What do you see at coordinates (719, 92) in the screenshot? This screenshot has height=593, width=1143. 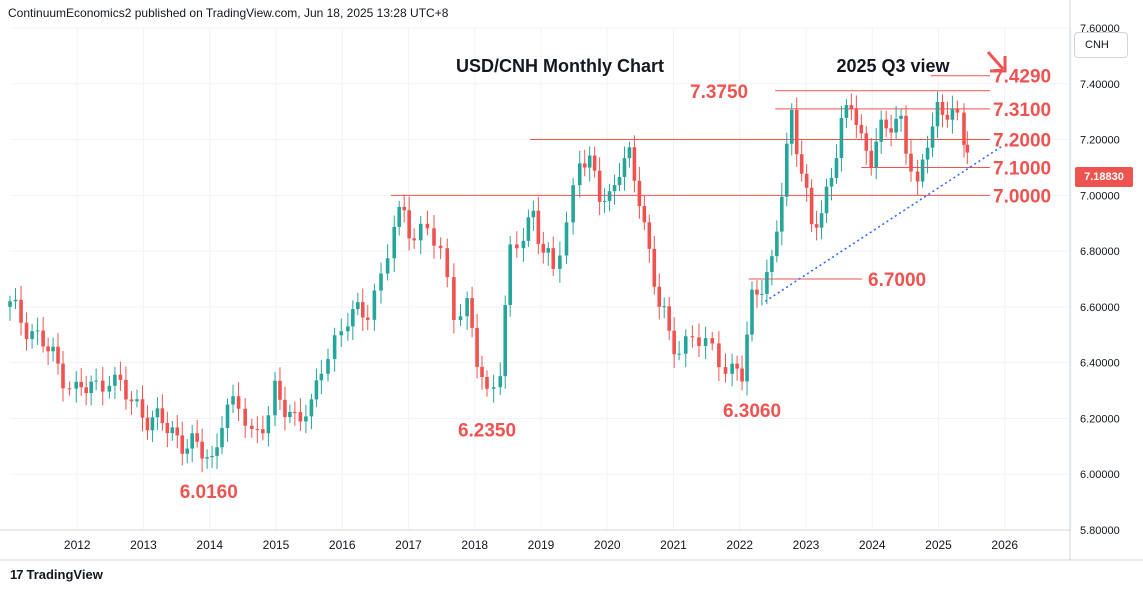 I see `level-label-left: 7.3750` at bounding box center [719, 92].